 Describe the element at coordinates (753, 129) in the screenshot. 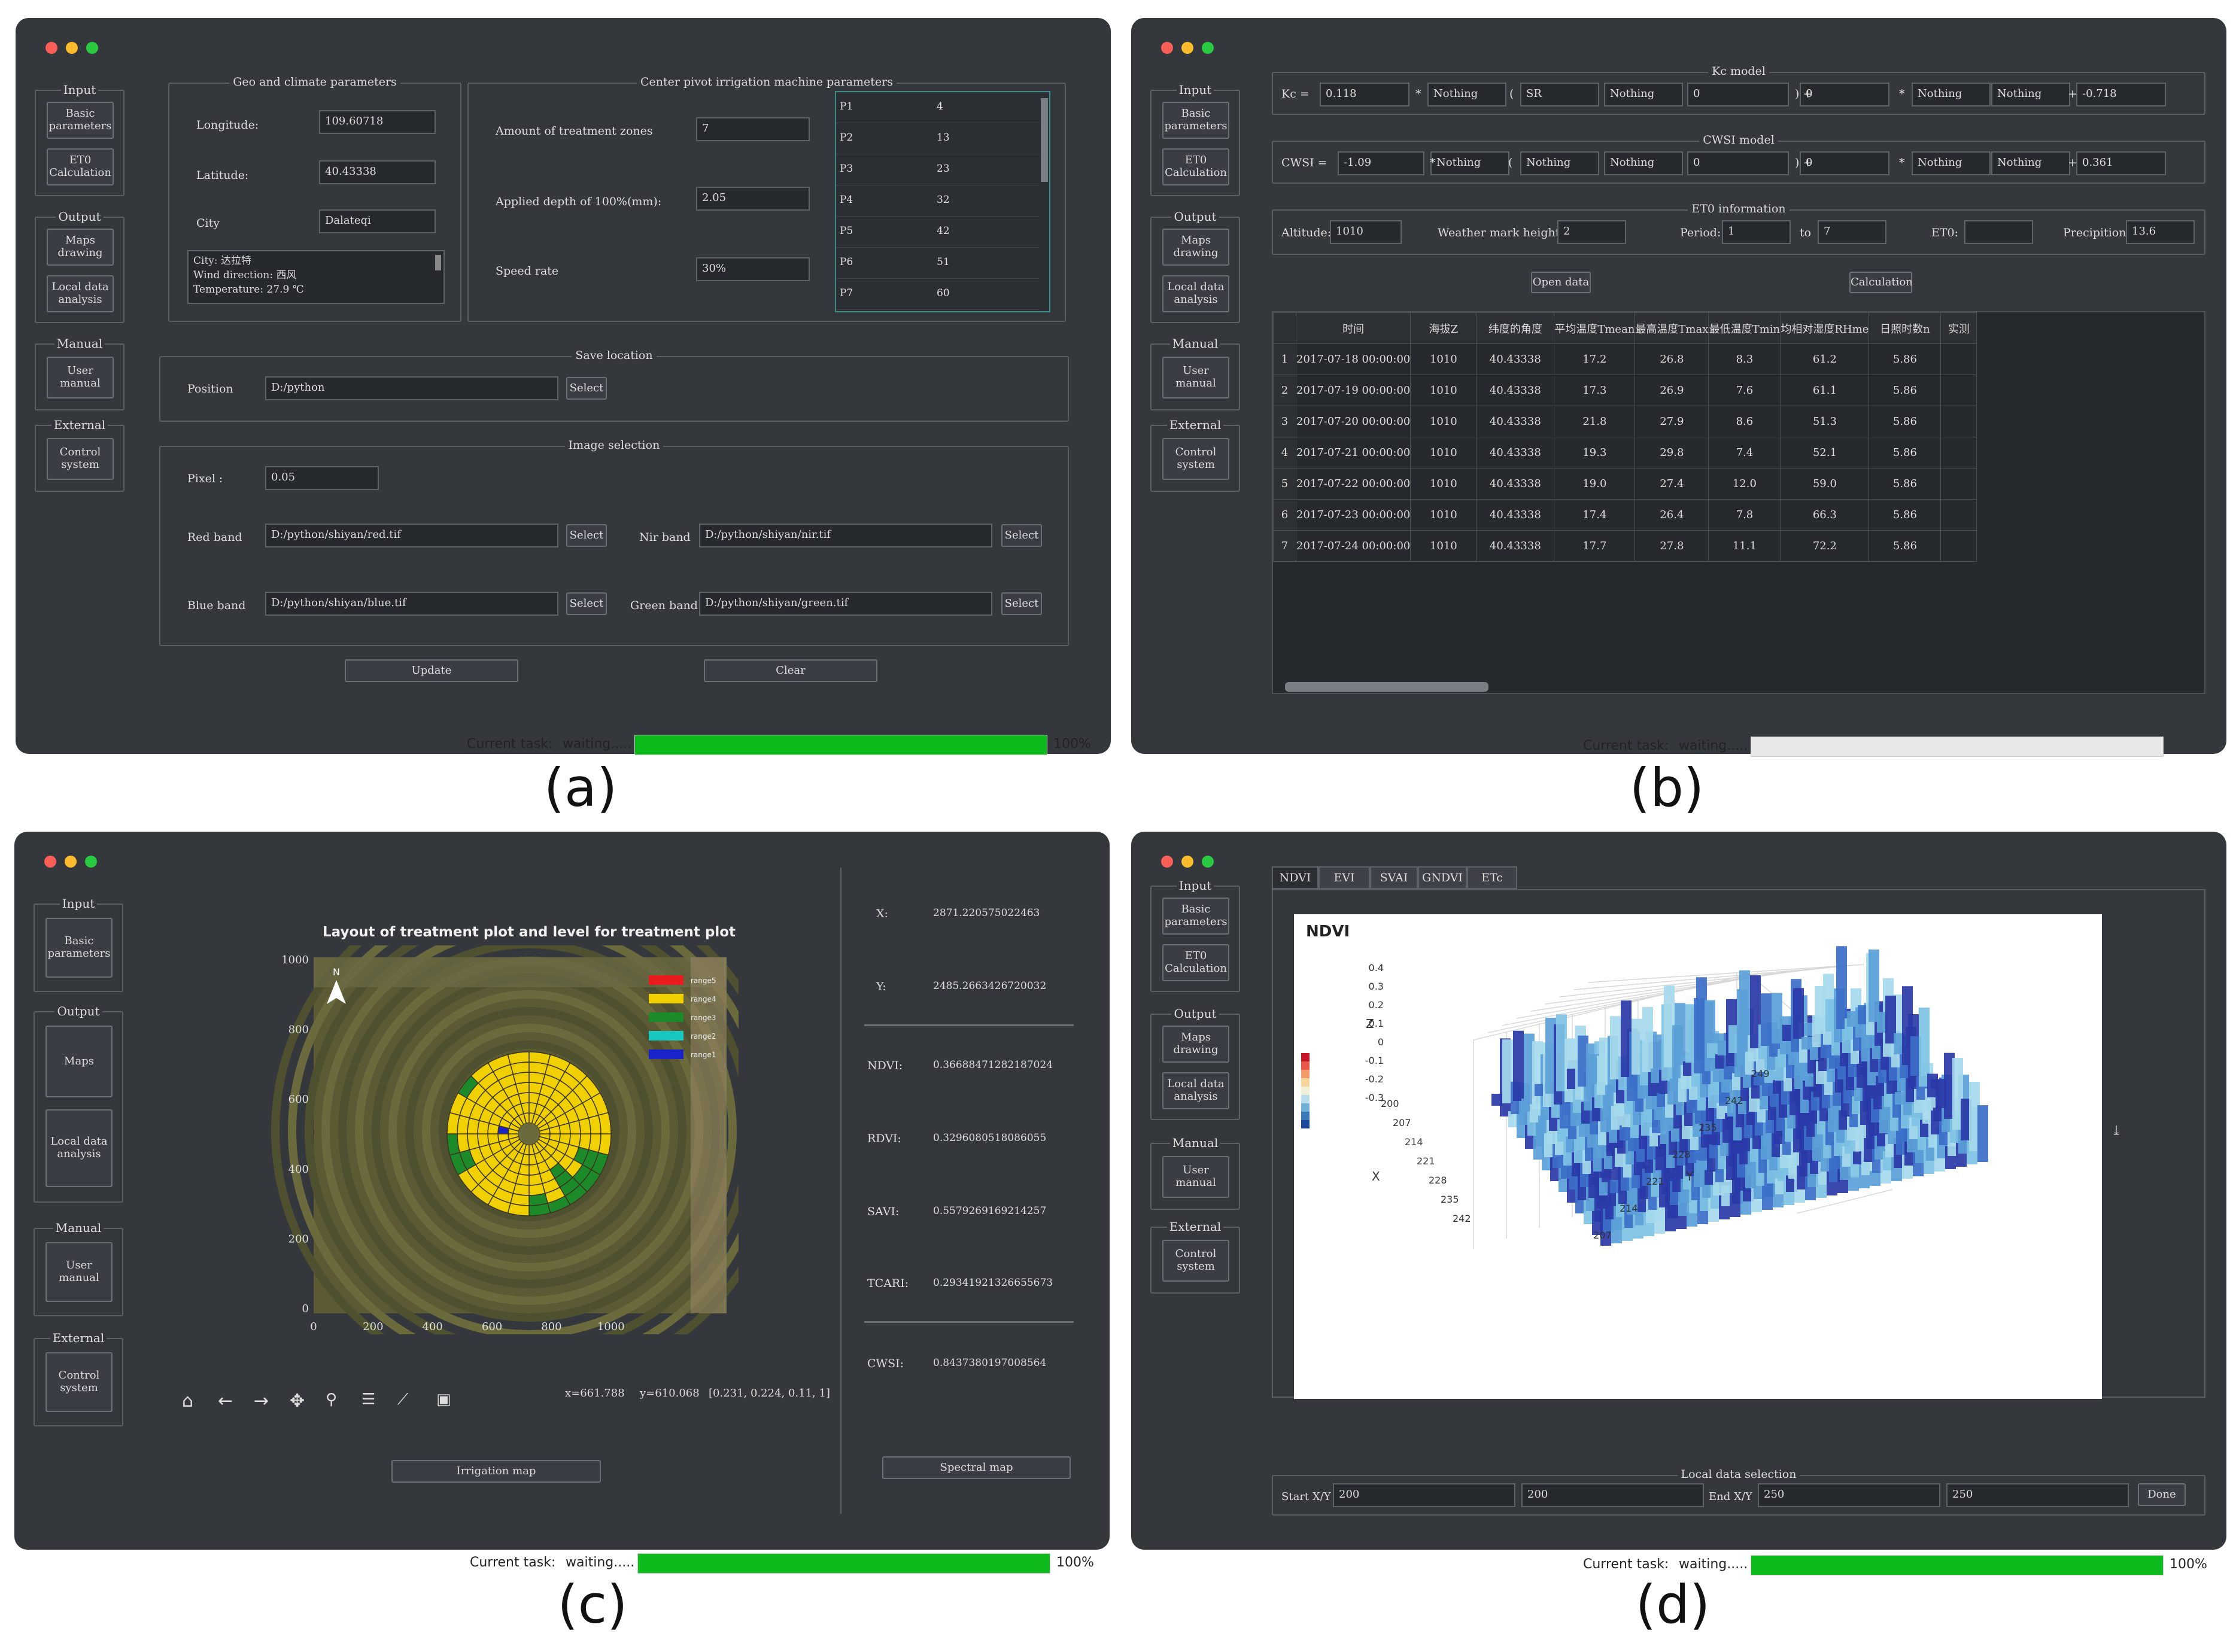

I see `zones-input: 7` at that location.